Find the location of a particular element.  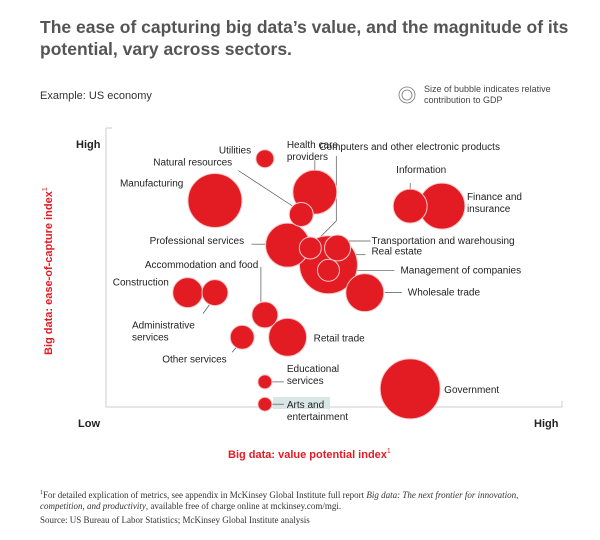

y-axis-title-sup: 1 is located at coordinates (45, 189).